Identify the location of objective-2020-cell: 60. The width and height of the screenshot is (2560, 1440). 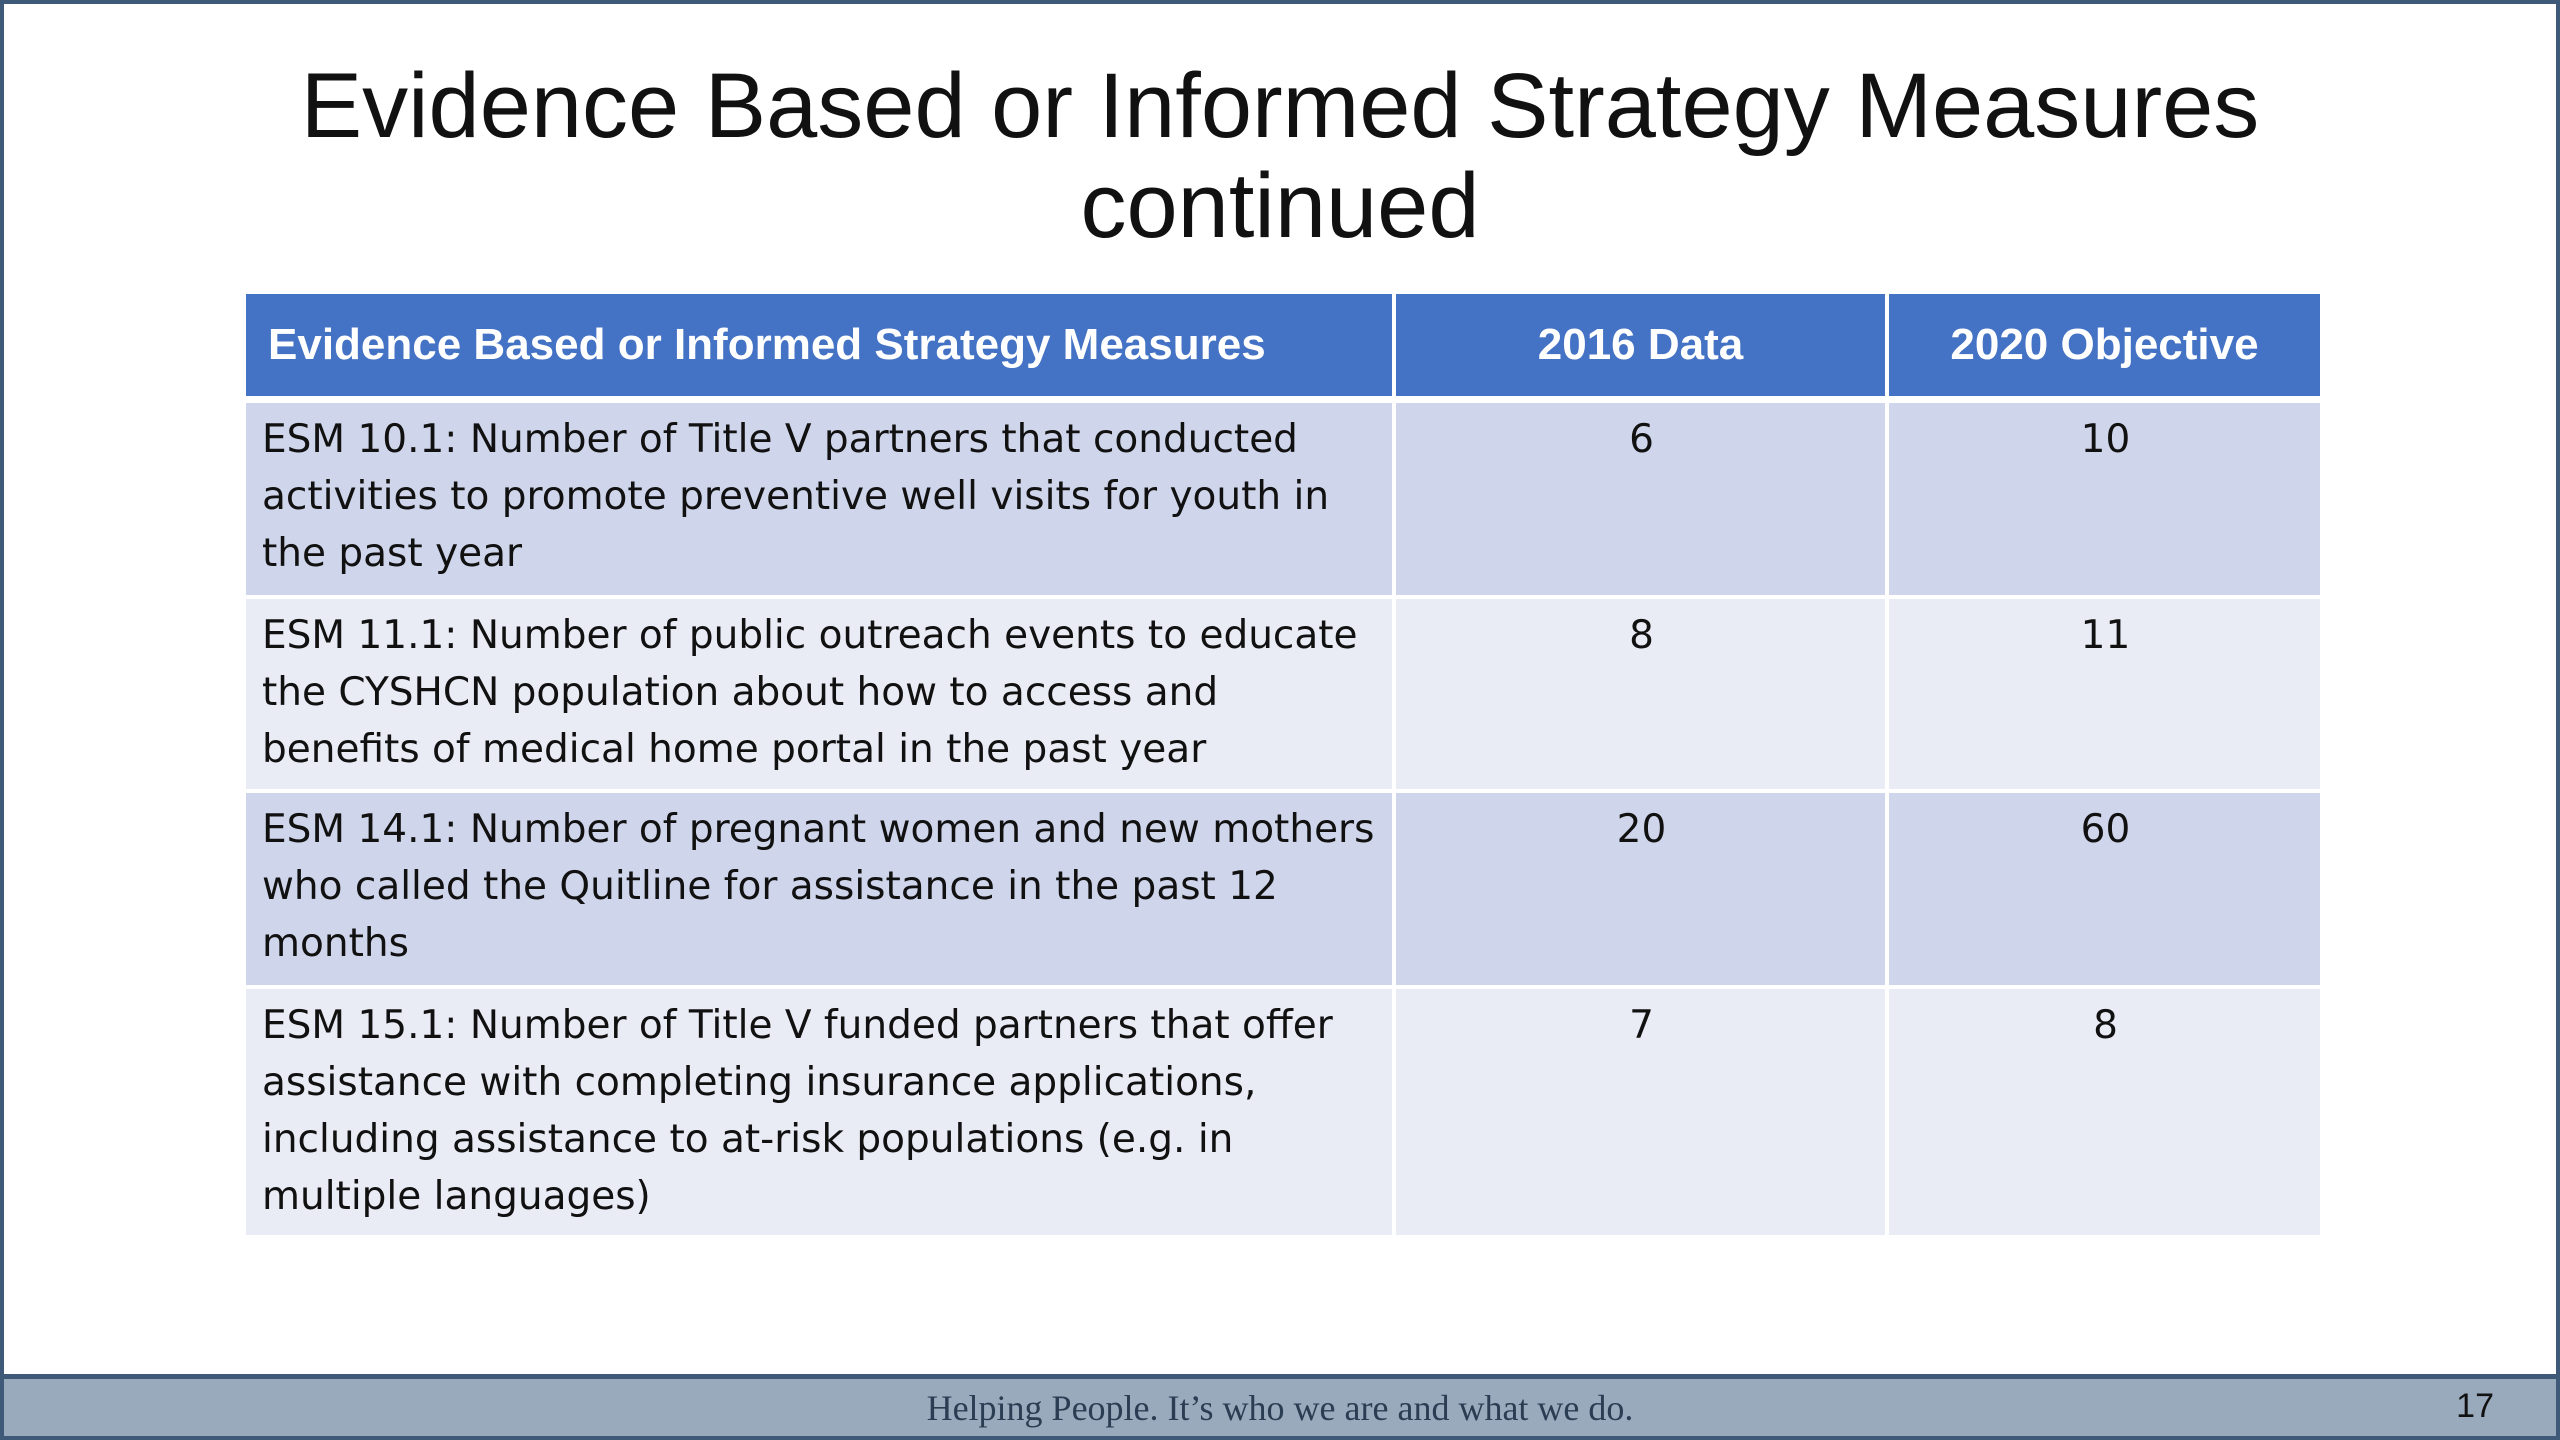
(2104, 889).